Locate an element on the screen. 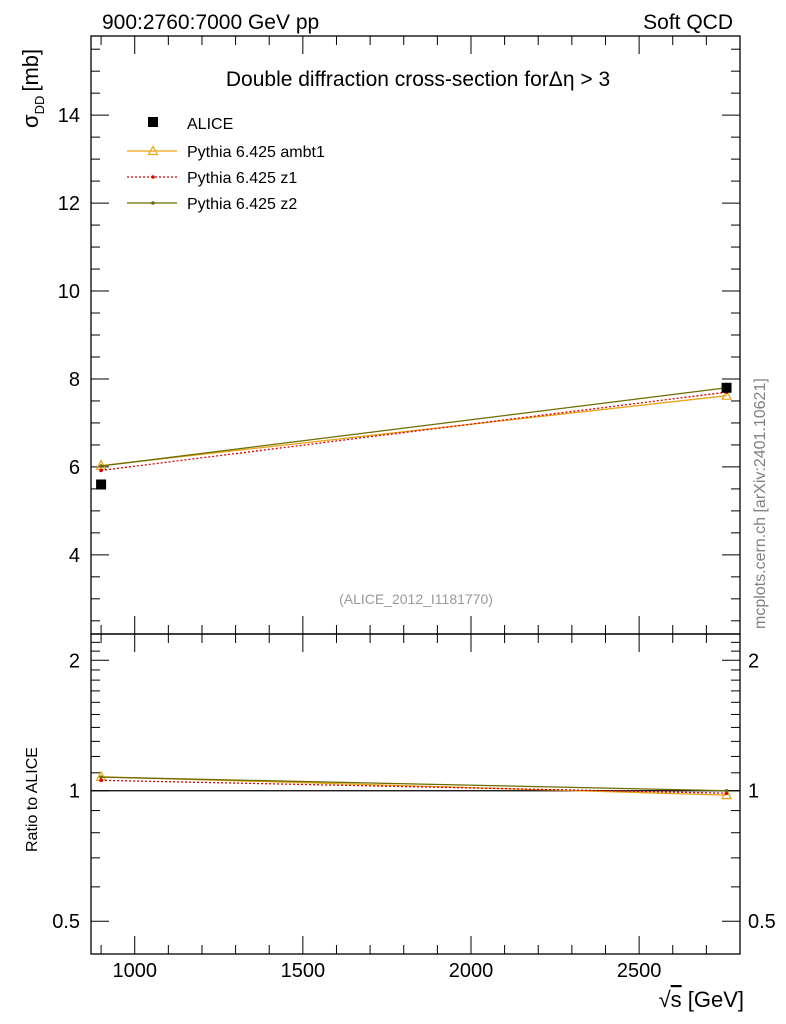  x-tick-label: 1000 is located at coordinates (134, 971).